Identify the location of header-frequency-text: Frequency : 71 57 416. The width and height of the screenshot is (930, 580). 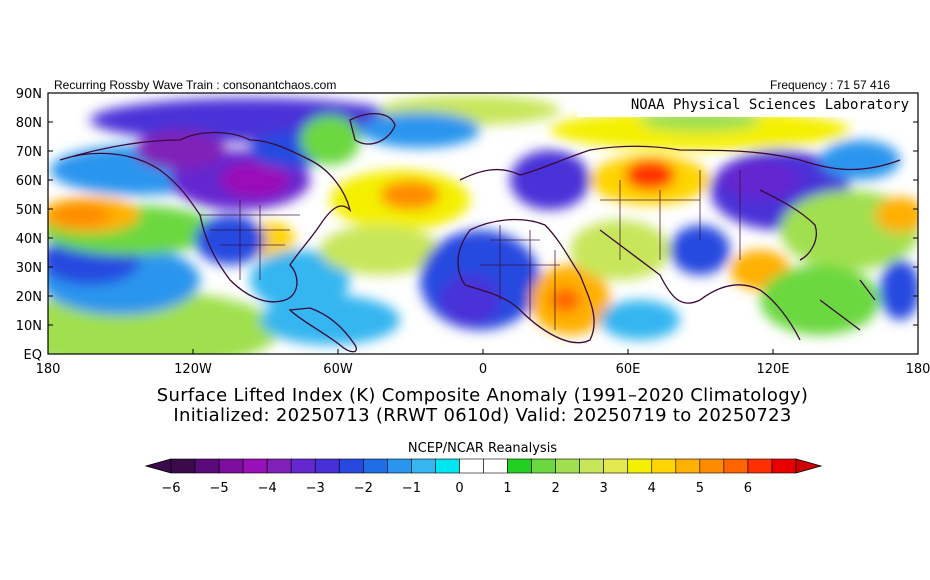
(830, 85).